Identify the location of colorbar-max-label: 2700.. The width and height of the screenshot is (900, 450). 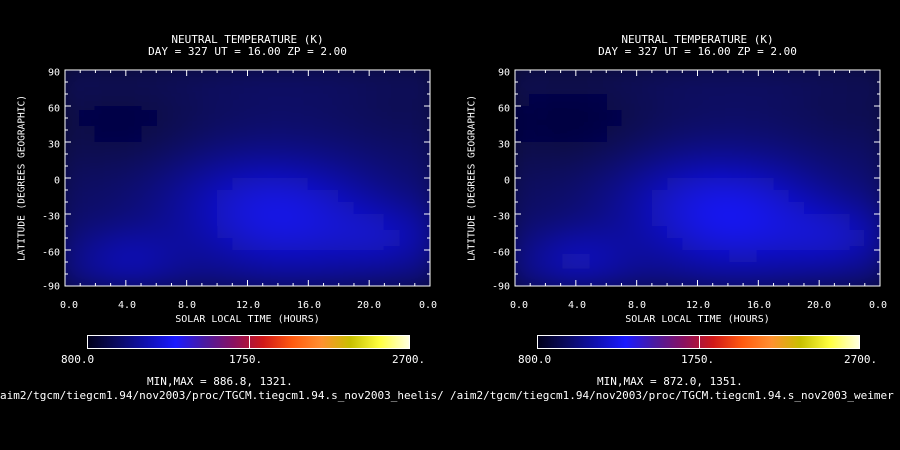
(409, 359).